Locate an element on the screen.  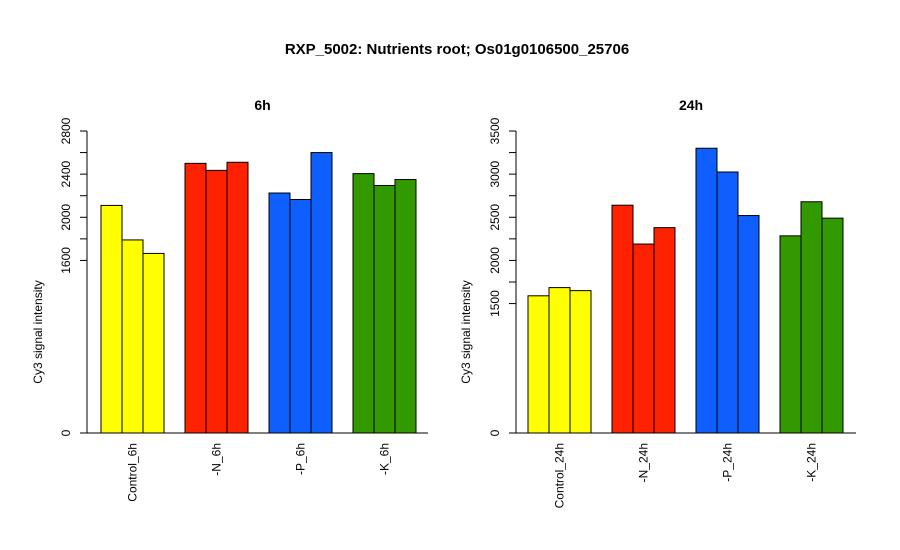
y-tick-label: 3500 is located at coordinates (495, 130).